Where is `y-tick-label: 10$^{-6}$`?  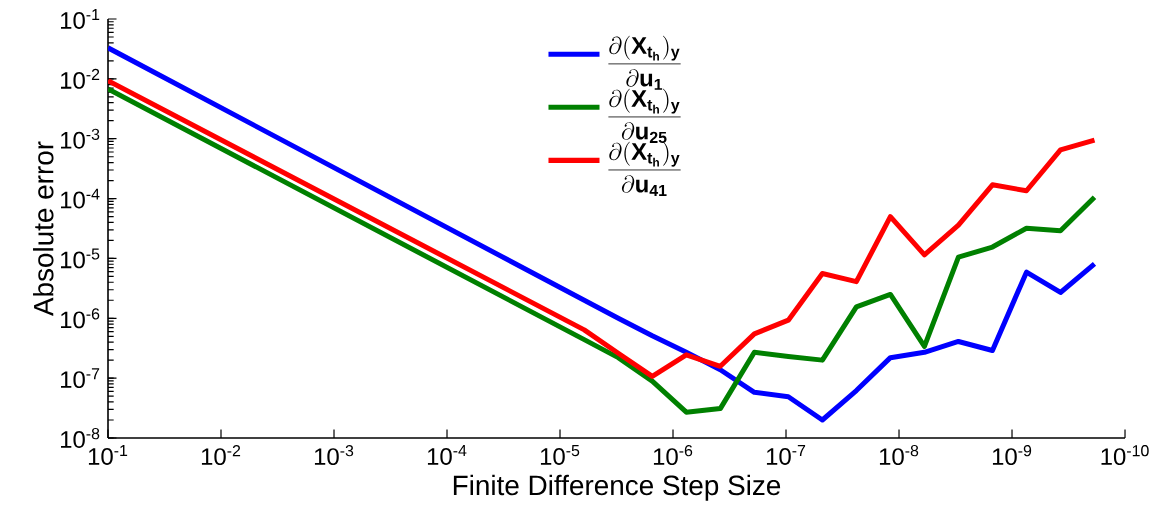 y-tick-label: 10$^{-6}$ is located at coordinates (80, 318).